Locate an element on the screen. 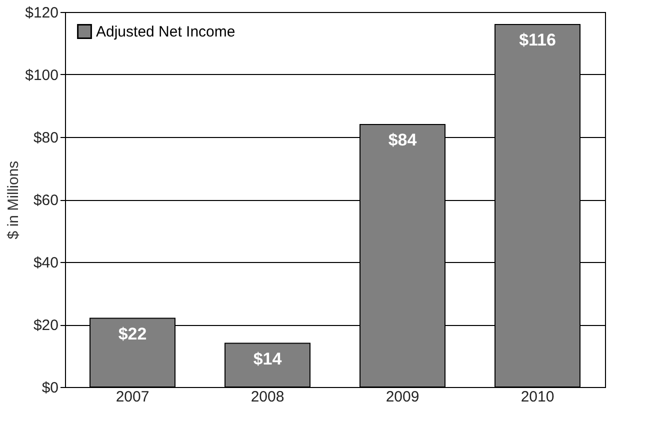 This screenshot has width=652, height=425. x-tick-label: 2010 is located at coordinates (537, 397).